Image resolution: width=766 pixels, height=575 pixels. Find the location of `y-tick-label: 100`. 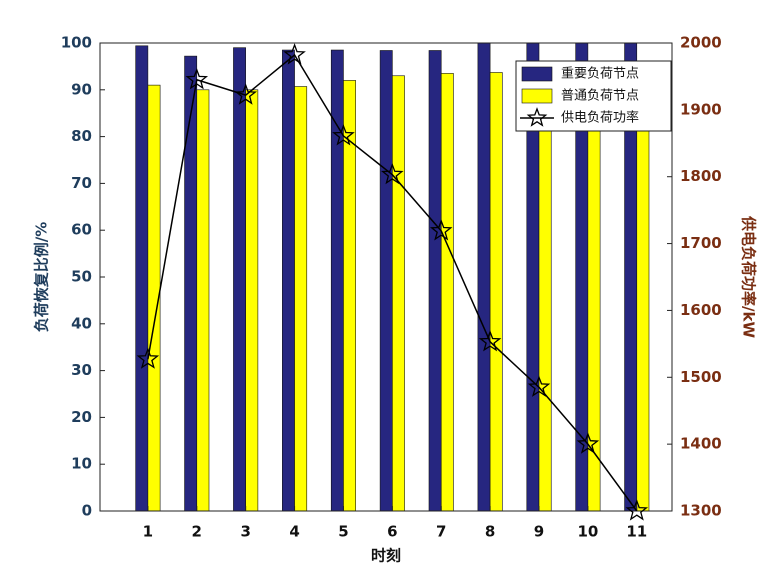

y-tick-label: 100 is located at coordinates (76, 43).